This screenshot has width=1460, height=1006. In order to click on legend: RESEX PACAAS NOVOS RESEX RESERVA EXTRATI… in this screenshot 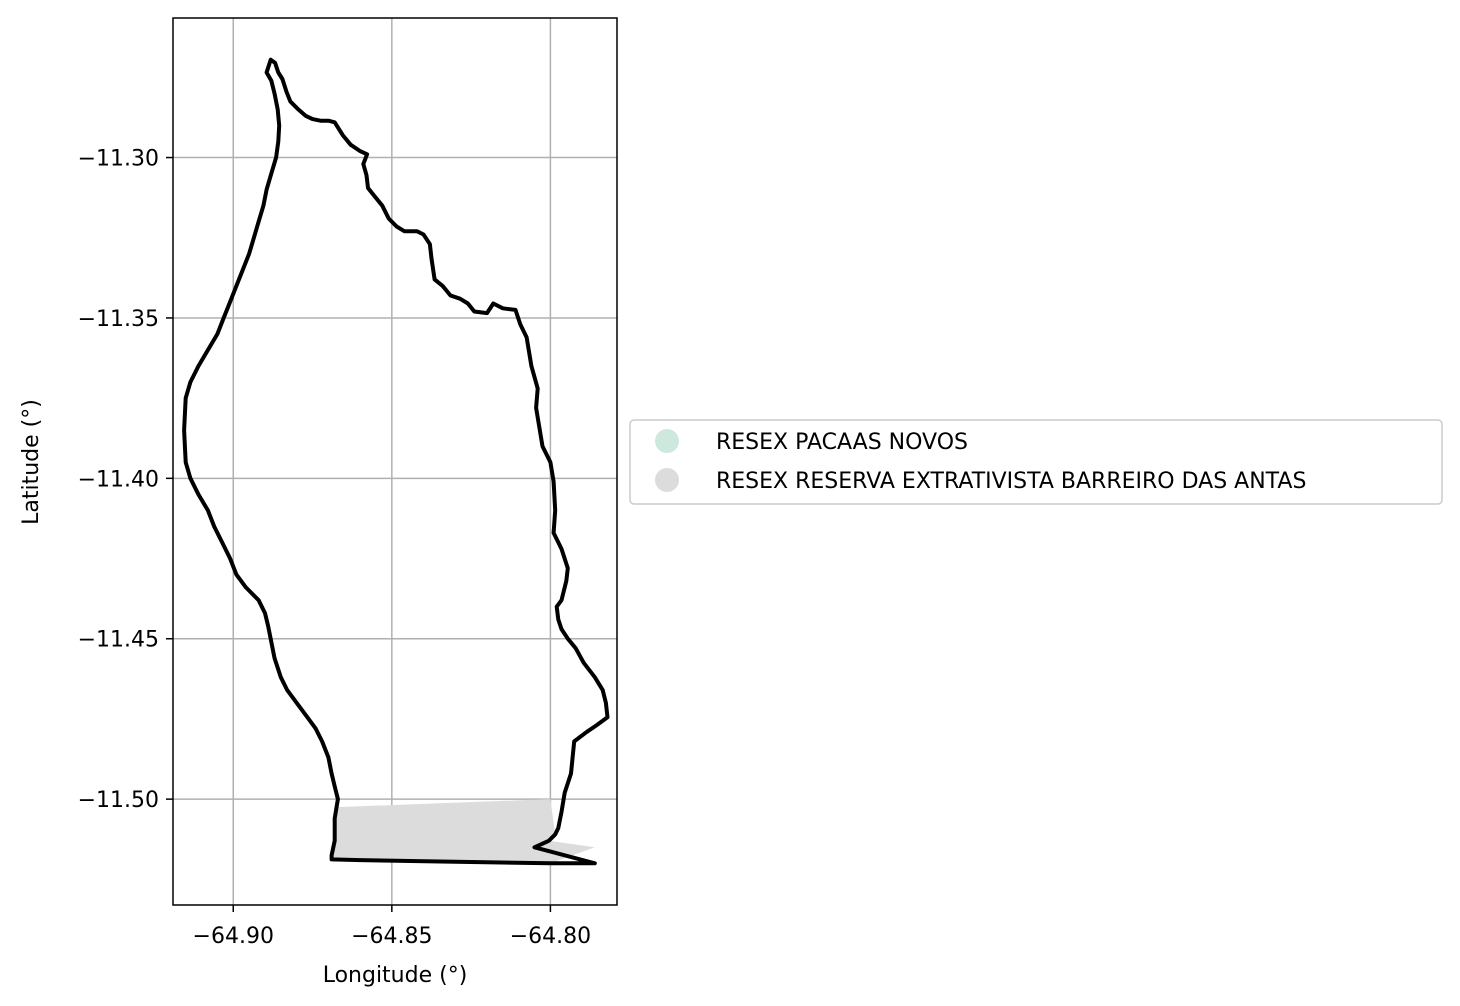, I will do `click(1036, 462)`.